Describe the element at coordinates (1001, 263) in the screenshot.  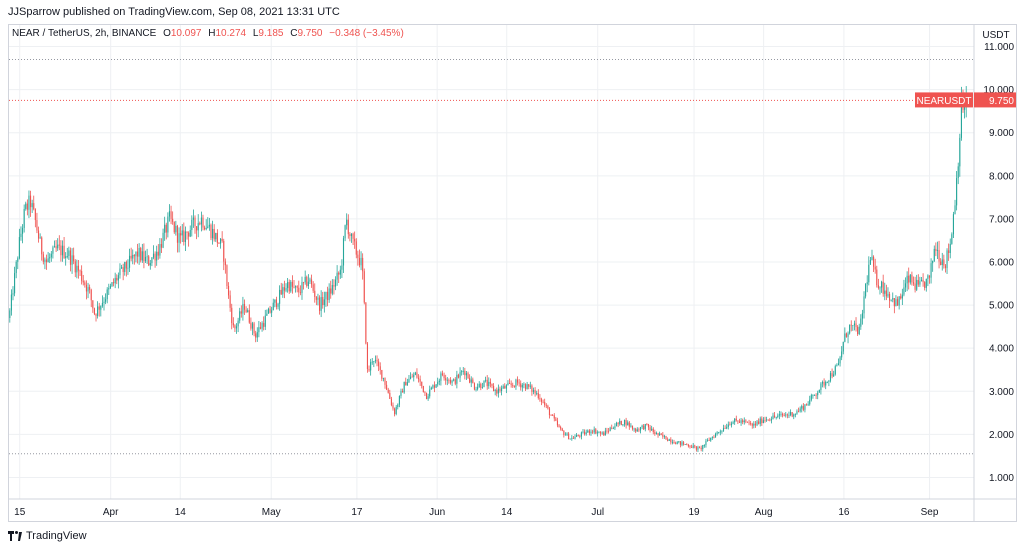
I see `y-tick-label: 6.000` at that location.